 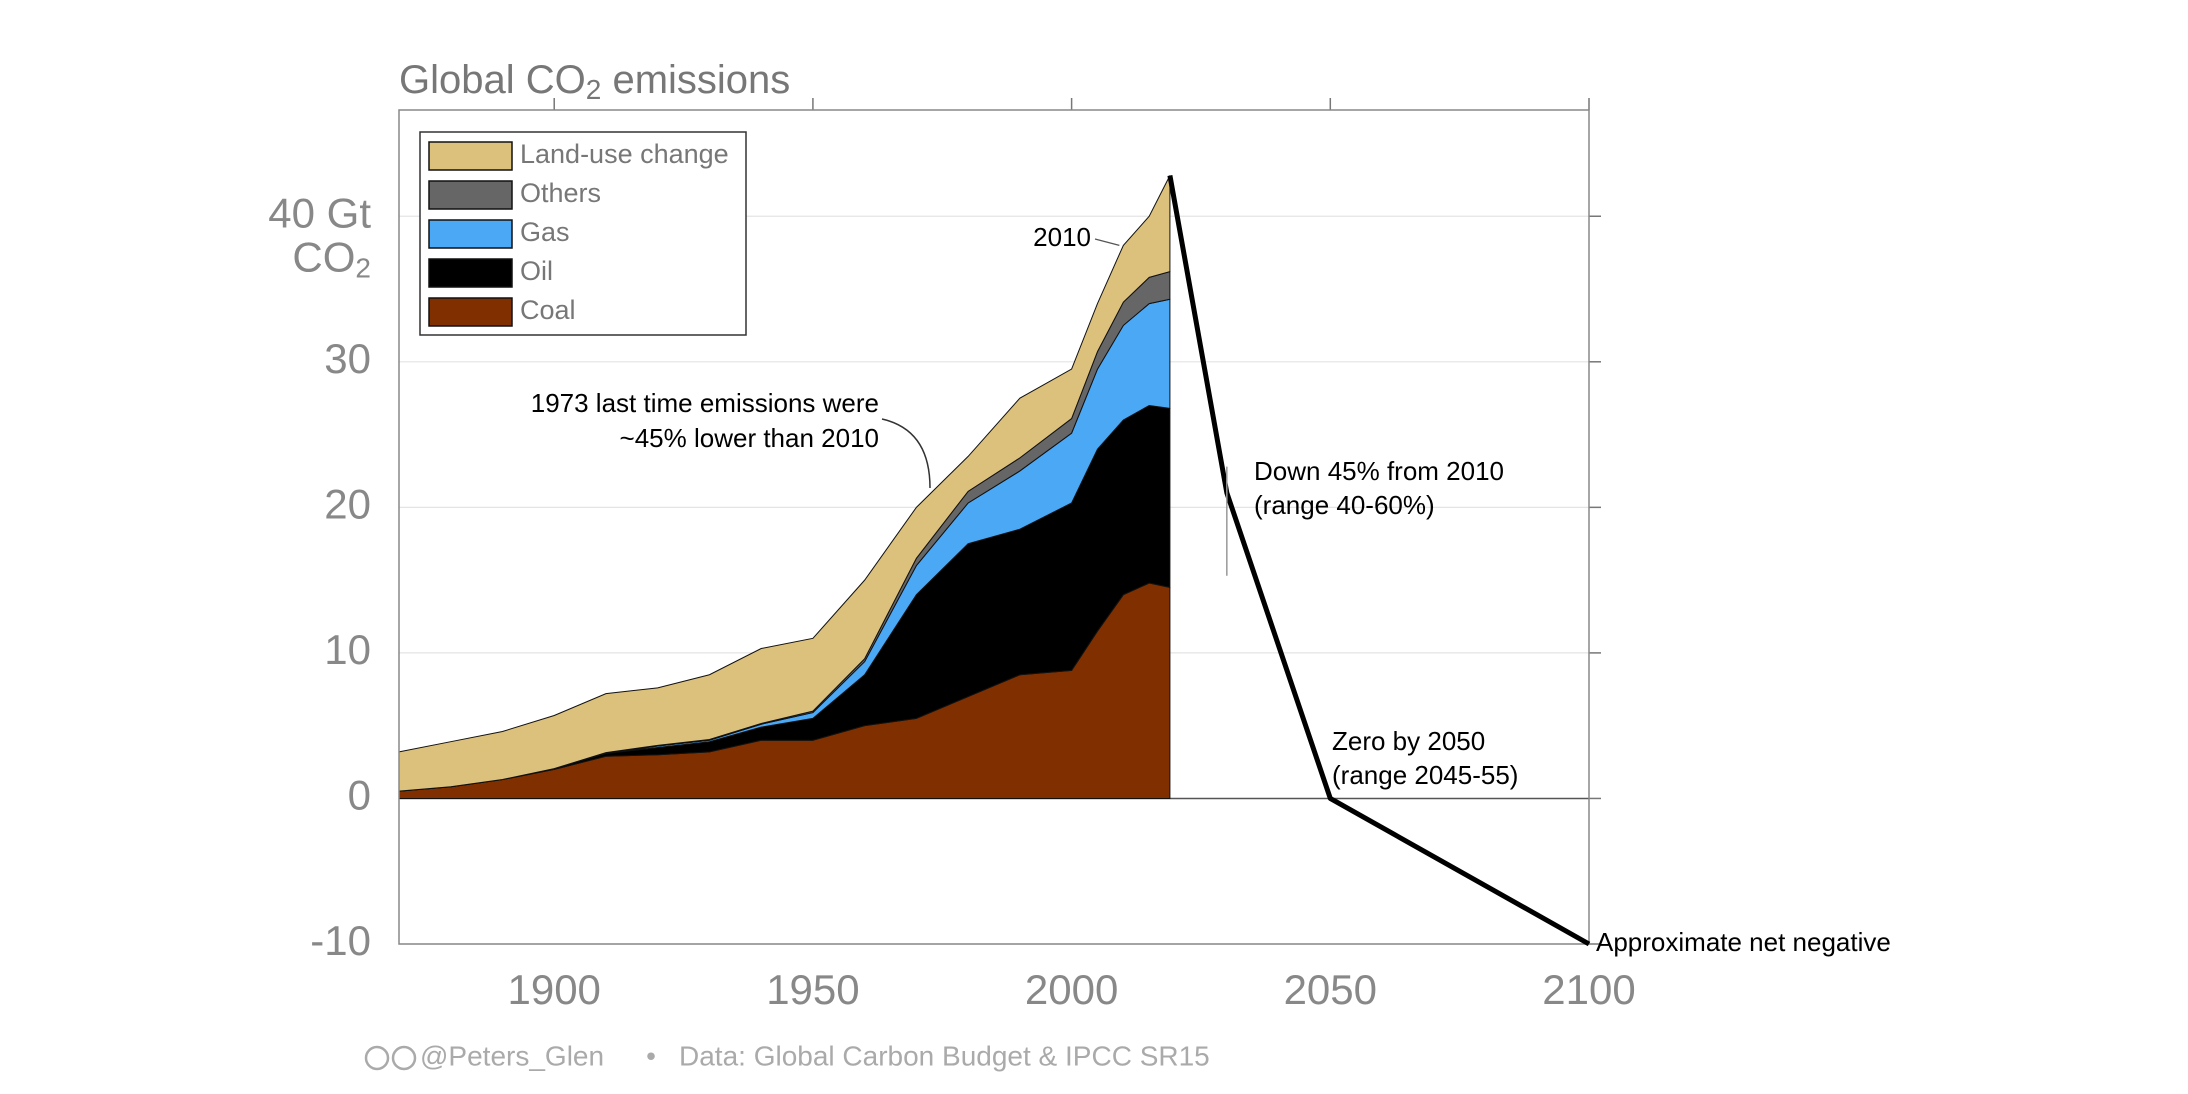 What do you see at coordinates (512, 1055) in the screenshot?
I see `credit: @Peters_Glen` at bounding box center [512, 1055].